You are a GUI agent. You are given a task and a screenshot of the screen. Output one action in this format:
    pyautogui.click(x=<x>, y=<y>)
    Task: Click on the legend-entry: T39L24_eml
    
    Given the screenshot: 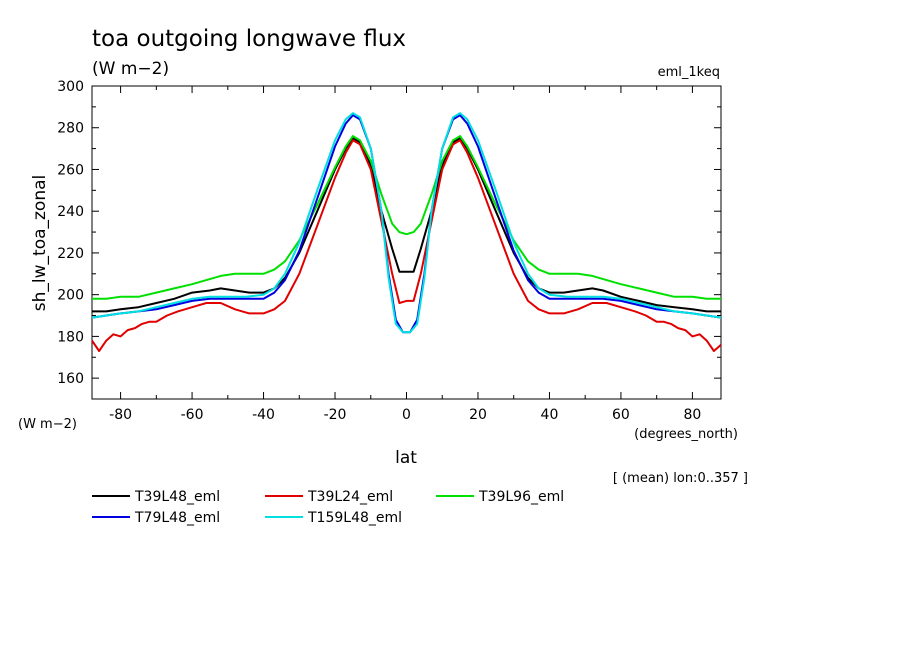 What is the action you would take?
    pyautogui.click(x=350, y=497)
    